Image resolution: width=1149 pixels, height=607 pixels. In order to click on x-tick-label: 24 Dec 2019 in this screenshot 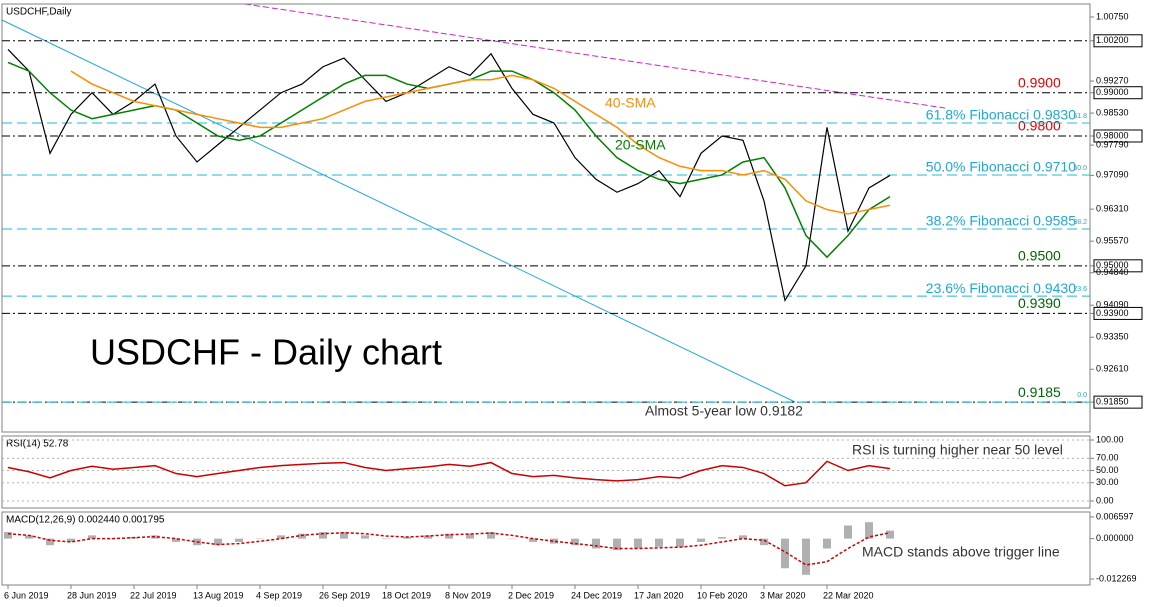, I will do `click(596, 595)`.